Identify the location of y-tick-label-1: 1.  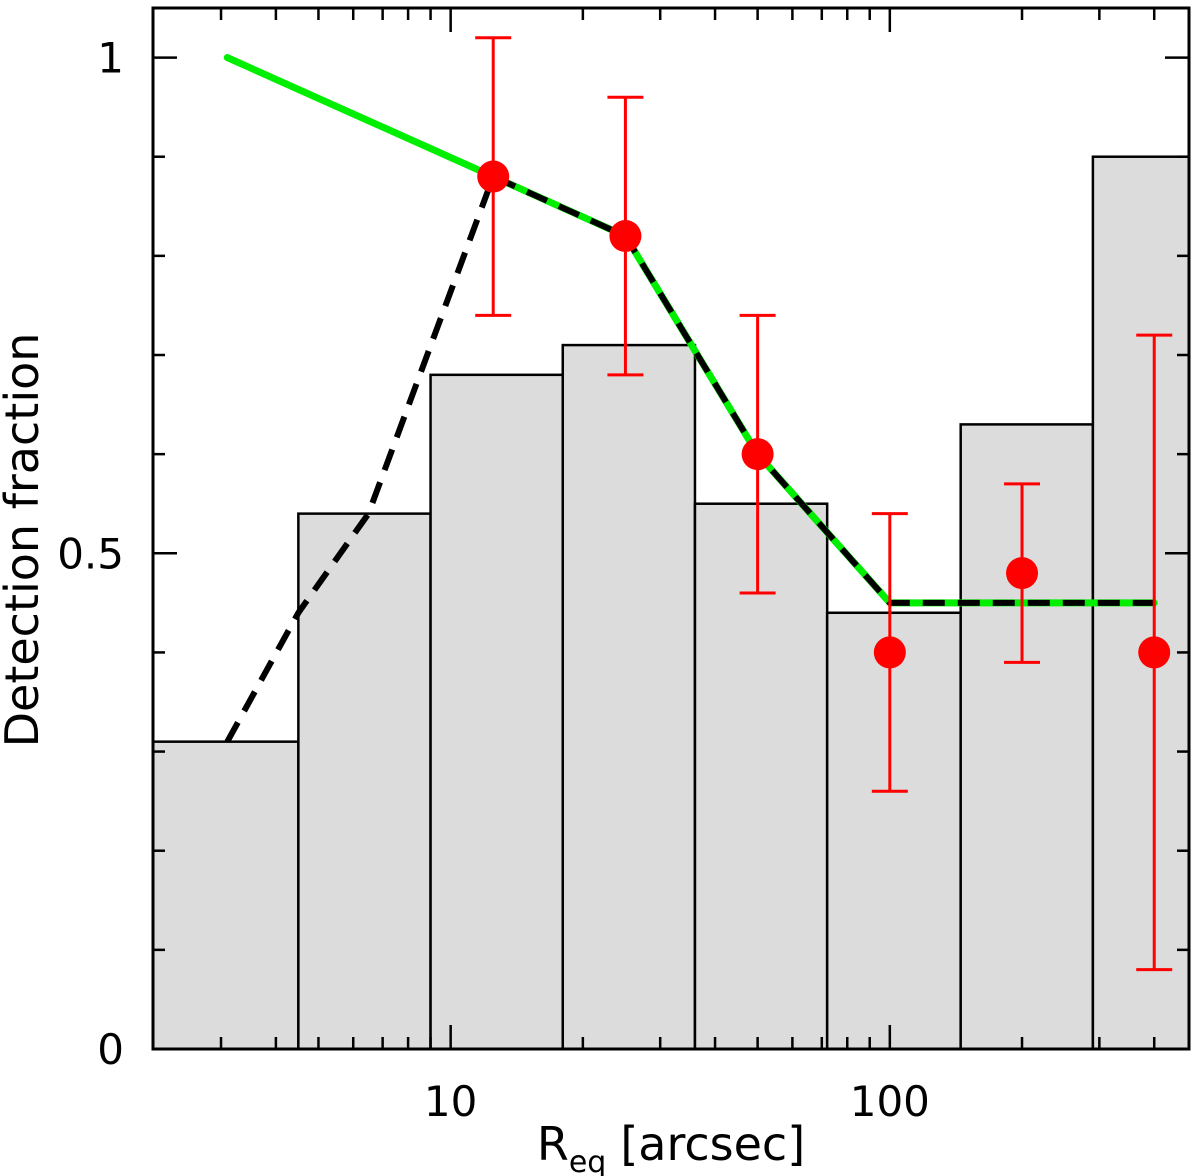
(110, 58).